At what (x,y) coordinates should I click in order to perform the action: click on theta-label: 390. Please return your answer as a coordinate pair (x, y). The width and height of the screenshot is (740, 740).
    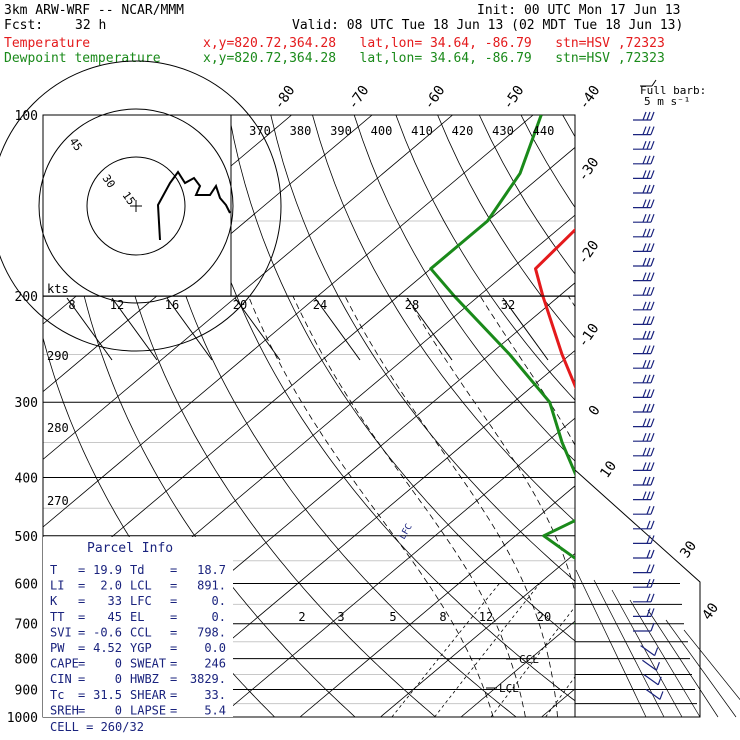
    Looking at the image, I should click on (341, 131).